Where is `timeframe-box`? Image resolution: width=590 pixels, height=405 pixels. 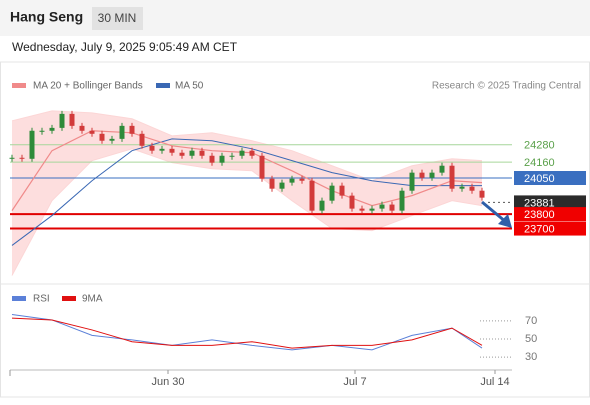
timeframe-box is located at coordinates (117, 18).